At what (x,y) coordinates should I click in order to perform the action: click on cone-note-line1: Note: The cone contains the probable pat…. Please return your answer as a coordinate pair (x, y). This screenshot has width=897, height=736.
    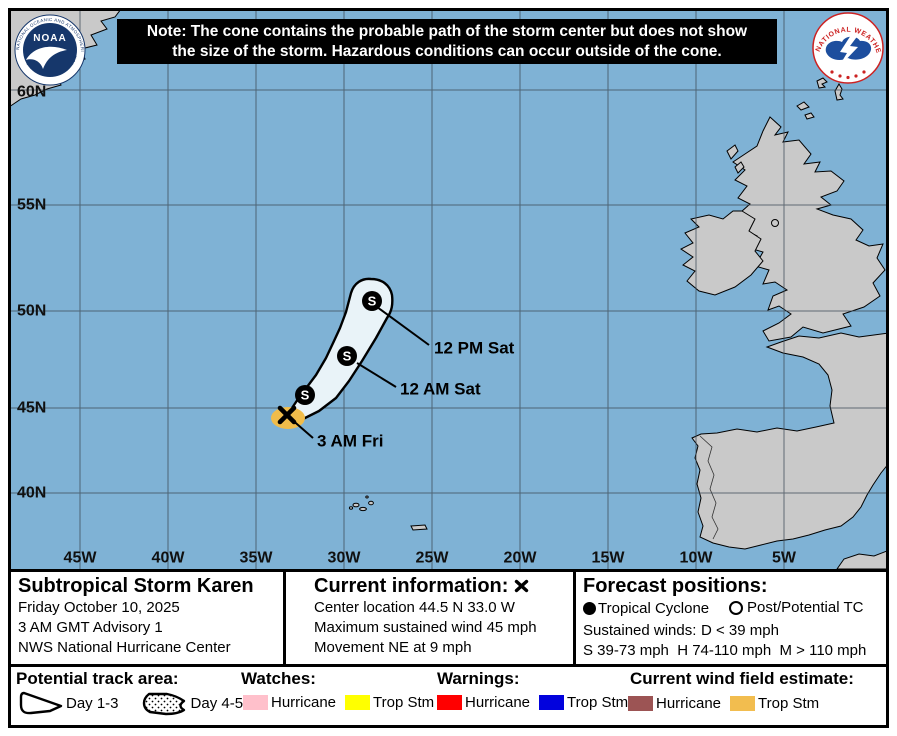
    Looking at the image, I should click on (447, 31).